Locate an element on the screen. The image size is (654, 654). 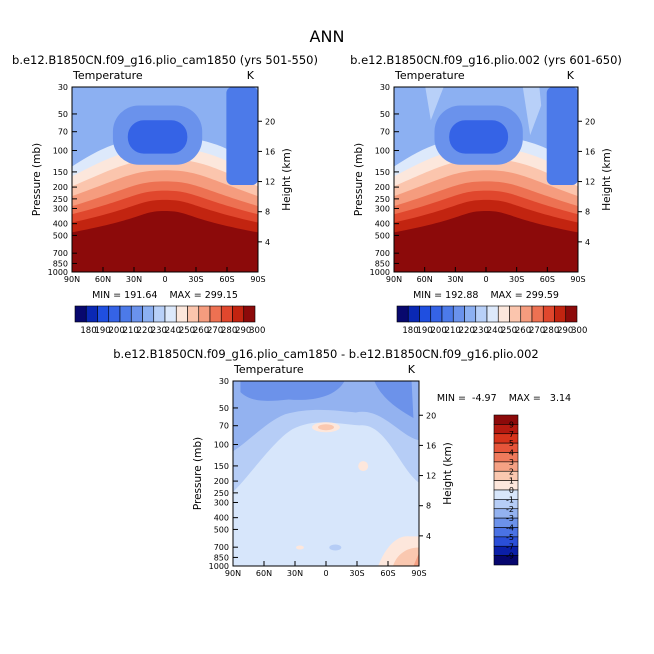
y-tick-label: 700 is located at coordinates (60, 253).